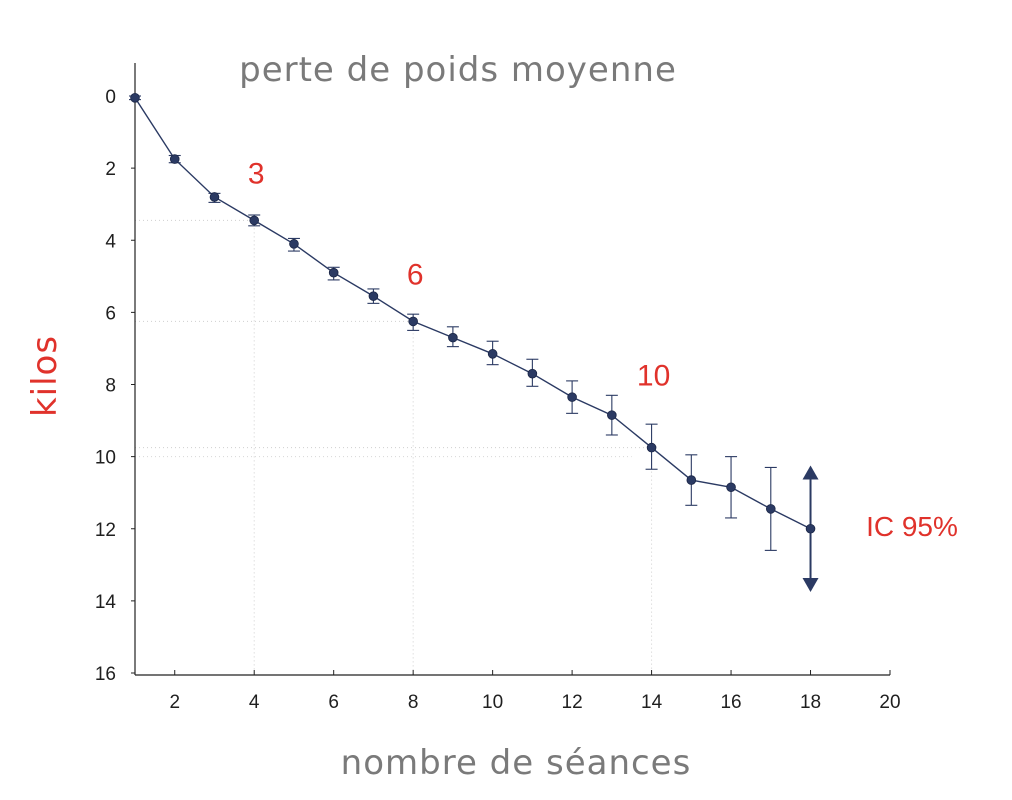 This screenshot has width=1012, height=800. What do you see at coordinates (652, 702) in the screenshot?
I see `x-tick-label: 14` at bounding box center [652, 702].